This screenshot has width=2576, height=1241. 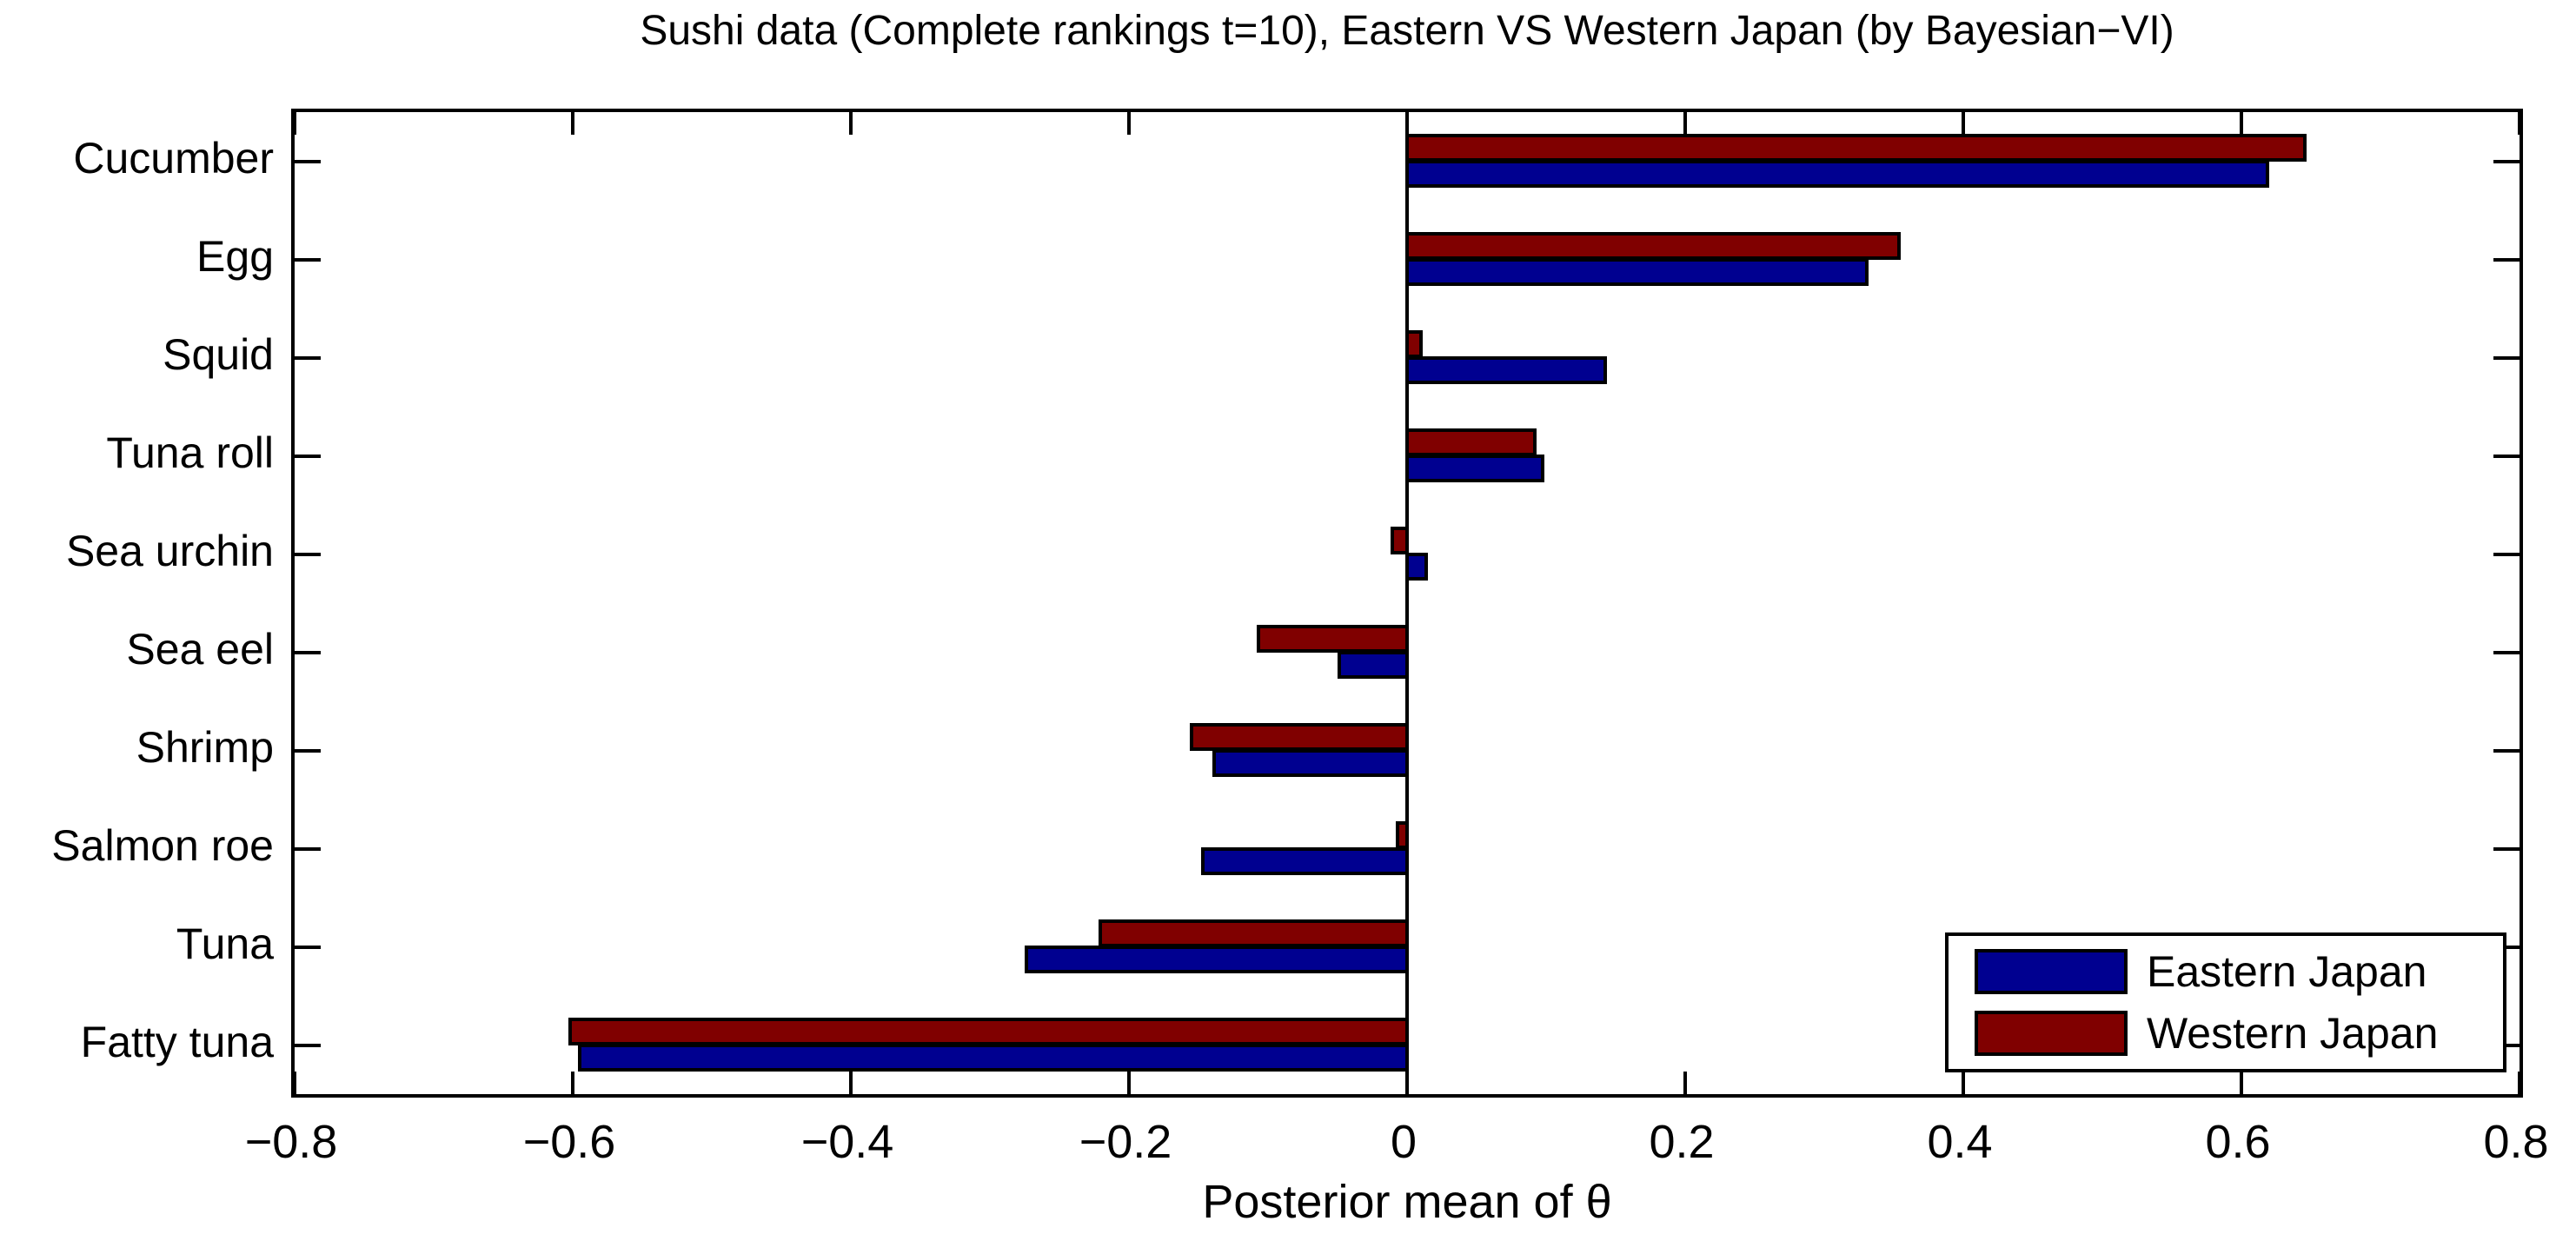 What do you see at coordinates (1399, 540) in the screenshot?
I see `bar-western-sea-urchin` at bounding box center [1399, 540].